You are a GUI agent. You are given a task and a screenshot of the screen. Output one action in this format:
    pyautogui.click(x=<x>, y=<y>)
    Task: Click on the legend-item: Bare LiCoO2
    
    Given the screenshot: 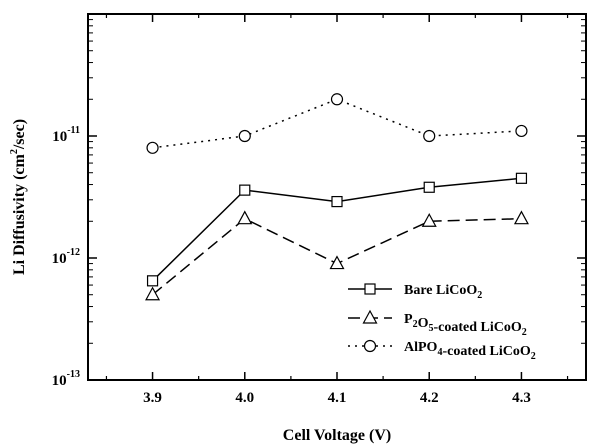 What is the action you would take?
    pyautogui.click(x=415, y=292)
    